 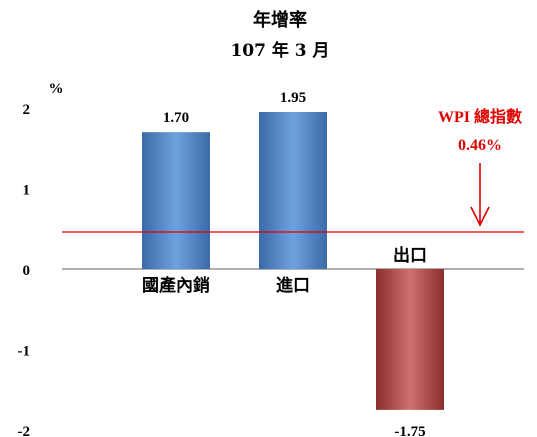 What do you see at coordinates (176, 118) in the screenshot?
I see `data-label: 1.70` at bounding box center [176, 118].